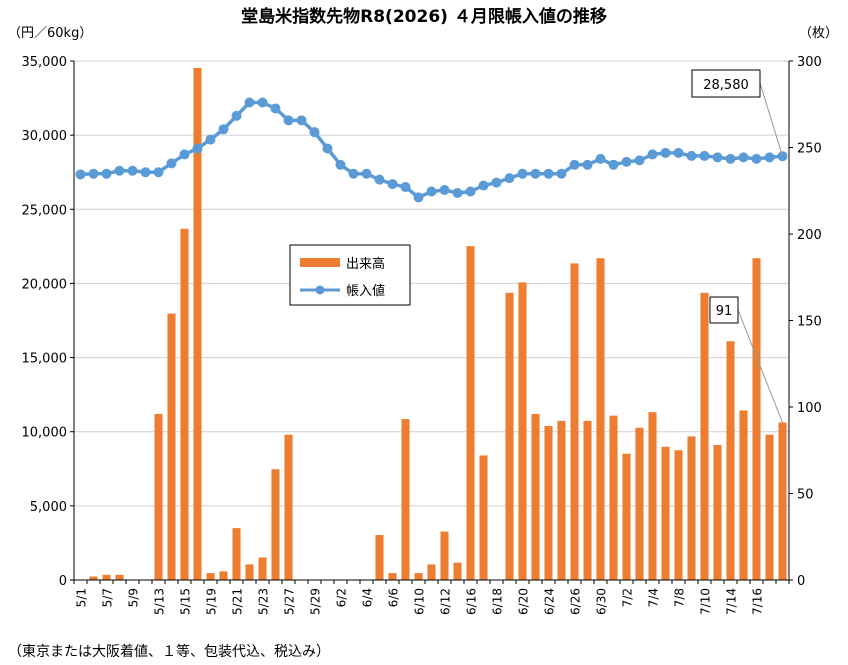 Image resolution: width=848 pixels, height=665 pixels. I want to click on x-tick-label: 7/4, so click(654, 597).